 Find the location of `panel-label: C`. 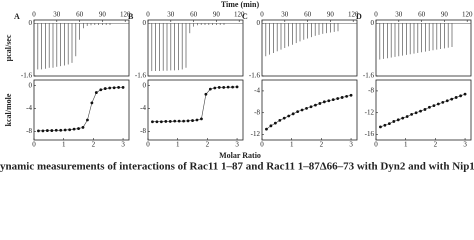

panel-label: C is located at coordinates (245, 16).